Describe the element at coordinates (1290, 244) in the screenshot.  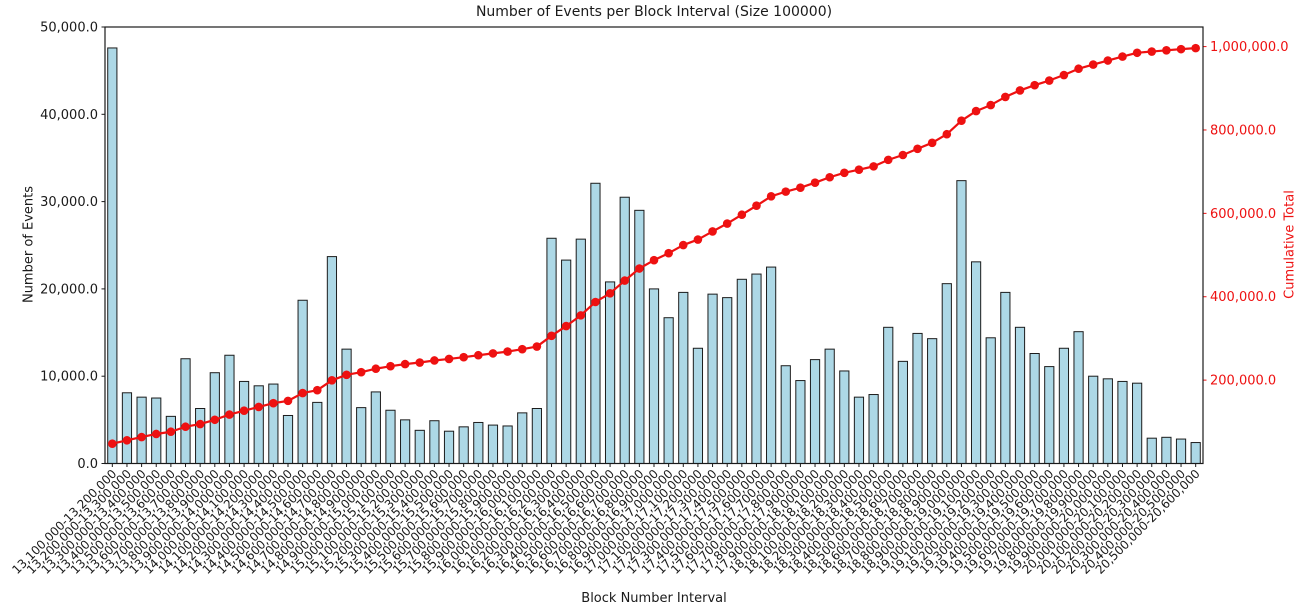
I see `right-y-axis-title: Cumulative Total` at that location.